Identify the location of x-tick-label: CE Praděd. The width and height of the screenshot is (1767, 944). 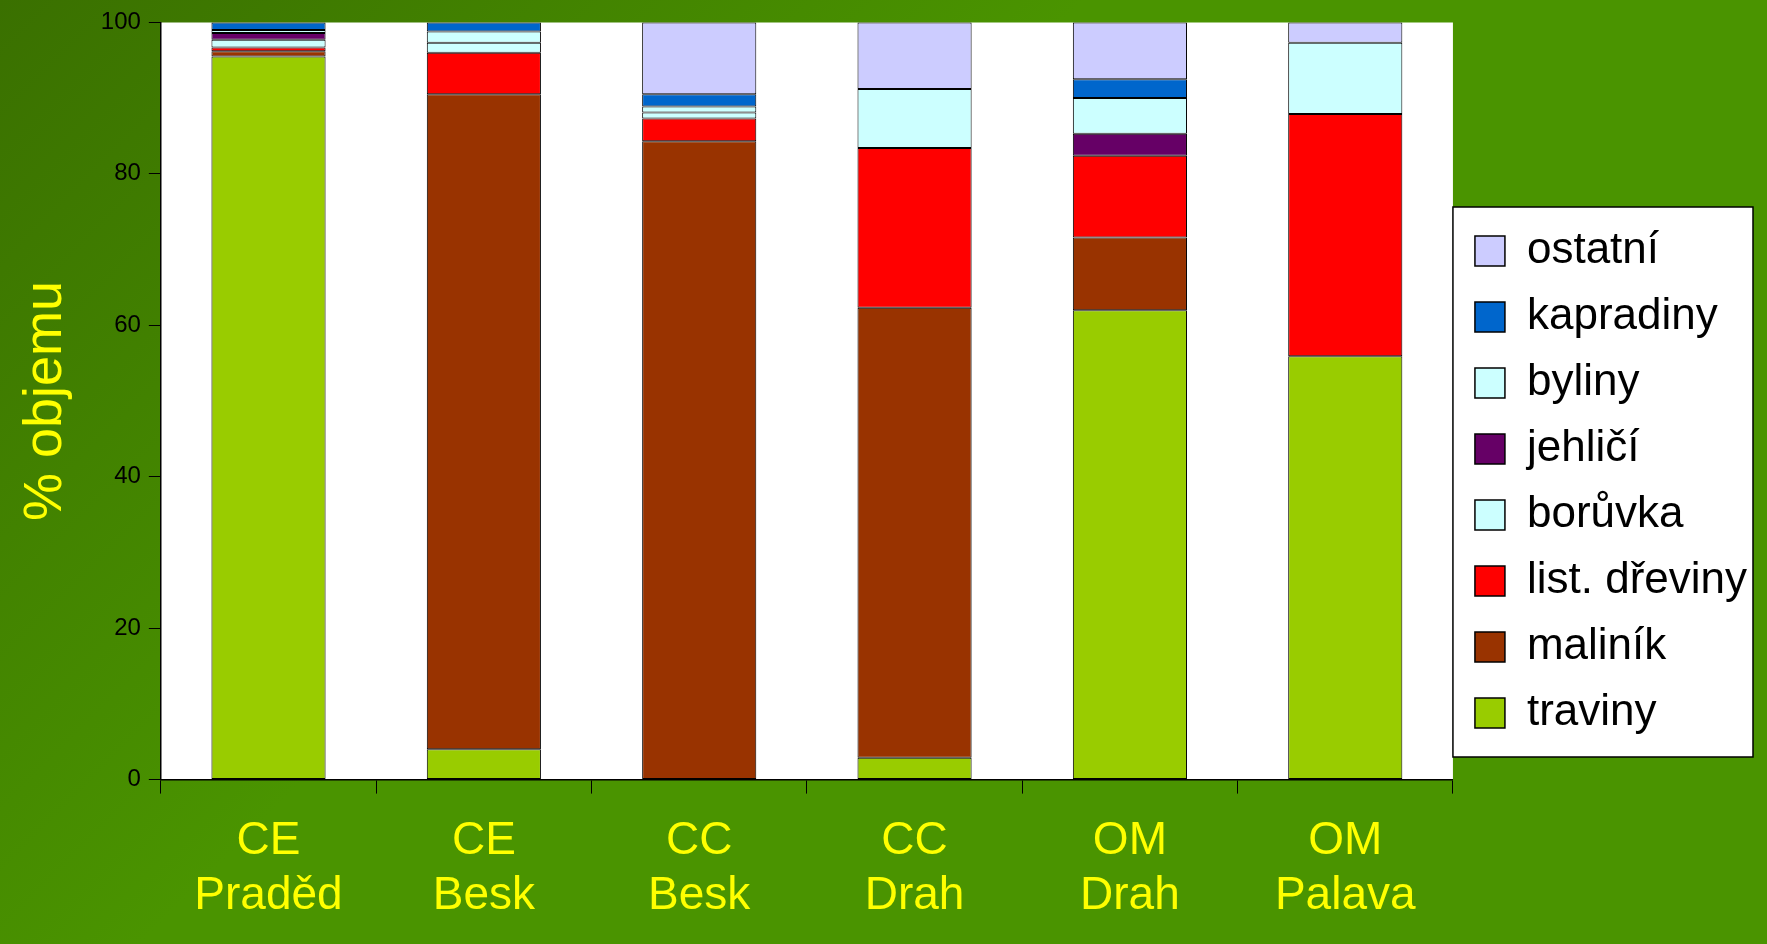
(268, 865).